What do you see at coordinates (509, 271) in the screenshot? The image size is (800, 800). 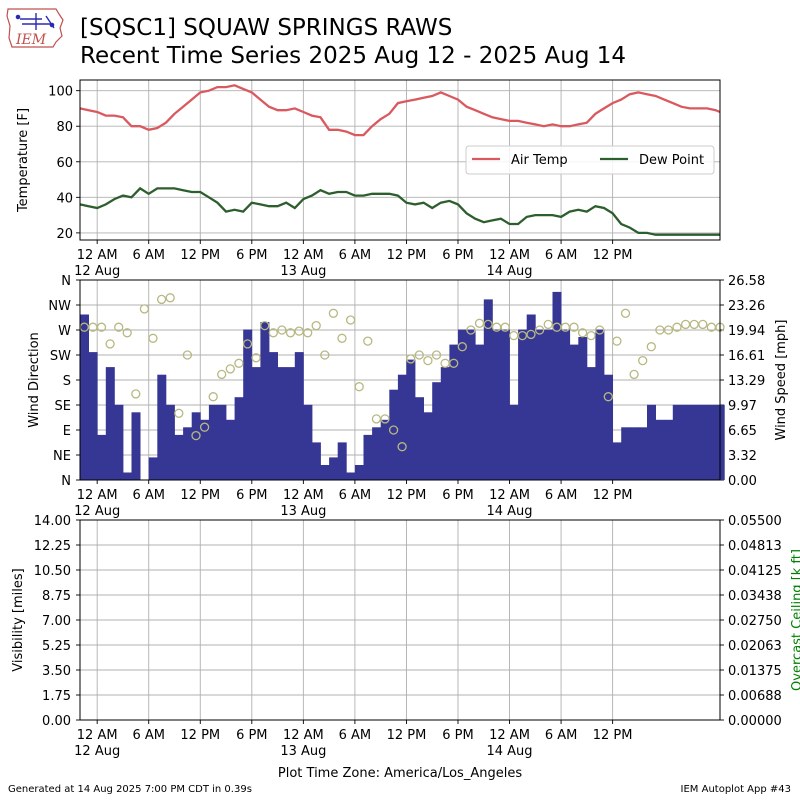 I see `x-tick-sublabel: 14 Aug` at bounding box center [509, 271].